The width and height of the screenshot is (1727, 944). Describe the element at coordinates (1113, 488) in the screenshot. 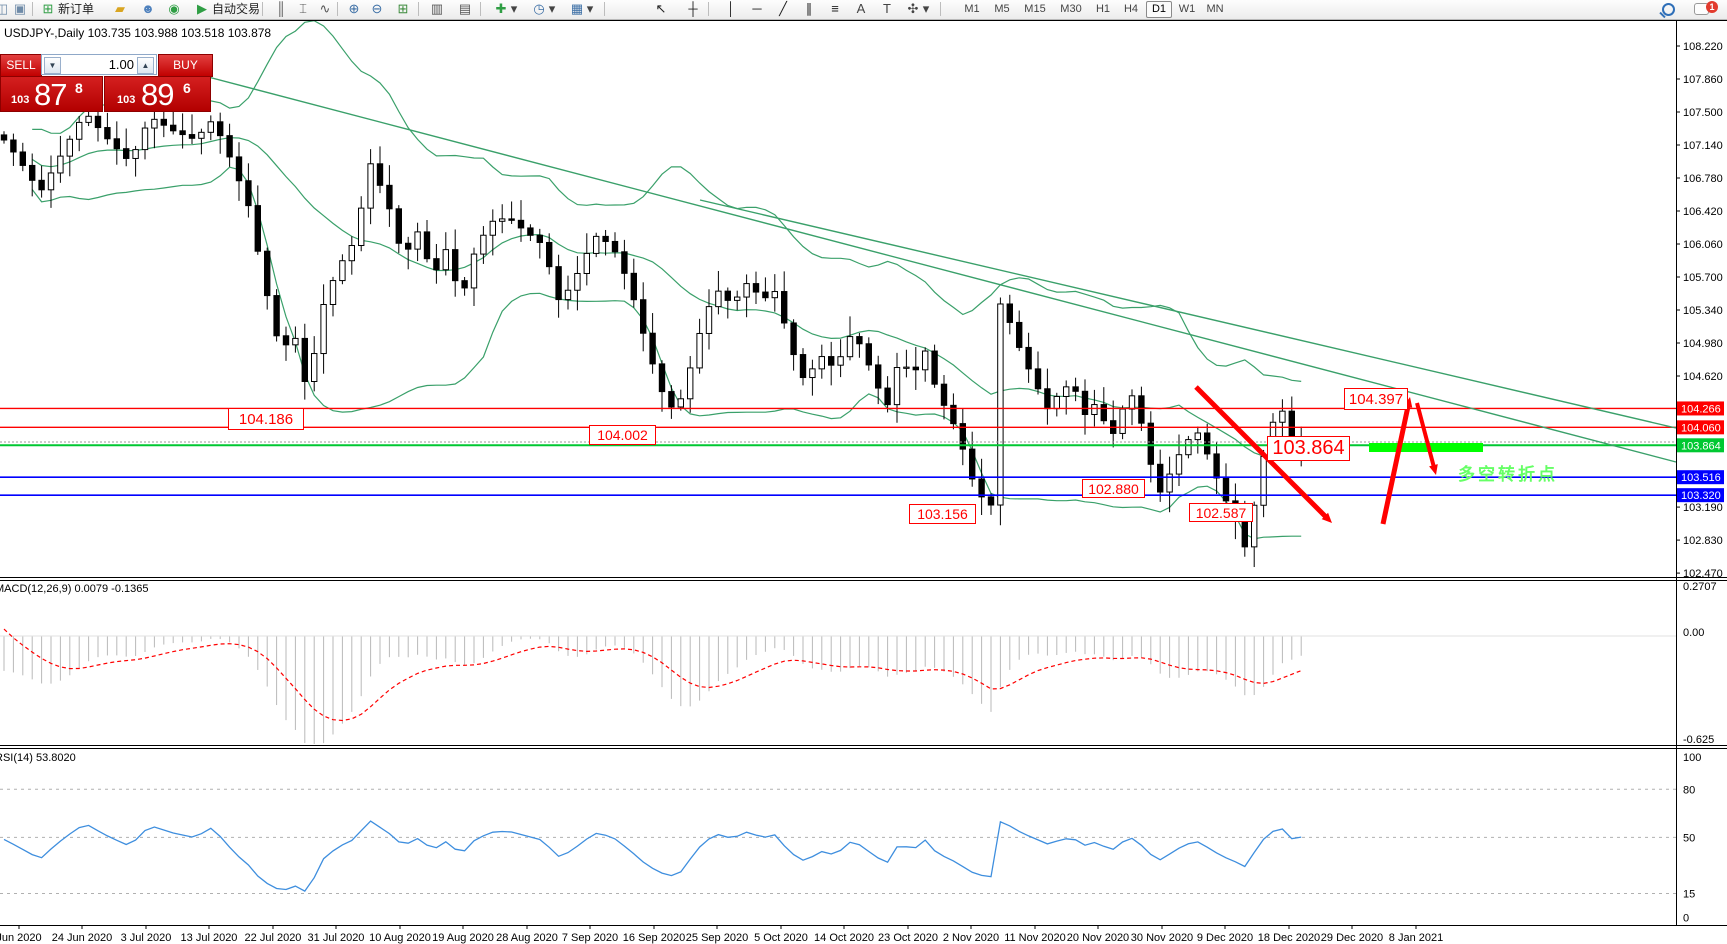

I see `price-annotation-102.880: 102.880` at that location.